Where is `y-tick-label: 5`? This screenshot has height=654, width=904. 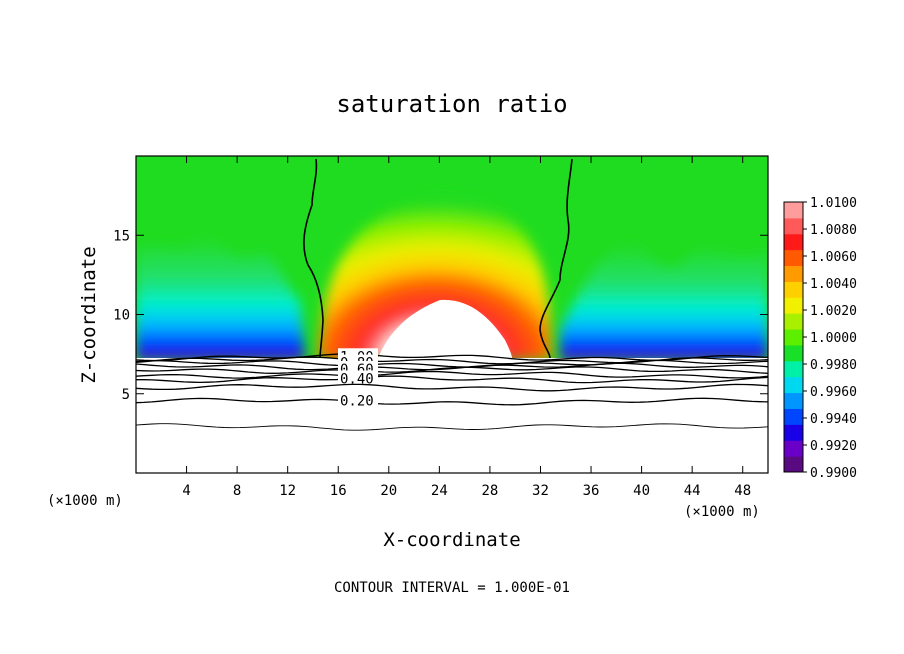 y-tick-label: 5 is located at coordinates (126, 395).